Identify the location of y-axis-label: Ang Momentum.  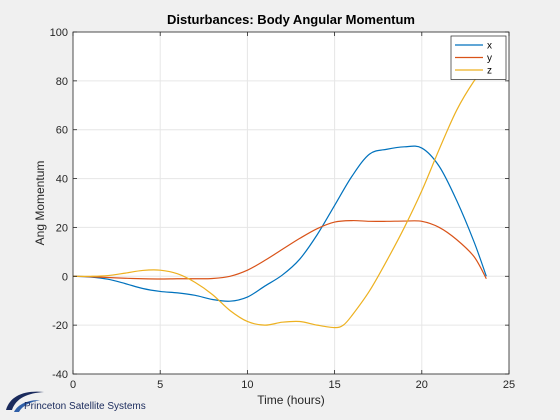
(40, 203).